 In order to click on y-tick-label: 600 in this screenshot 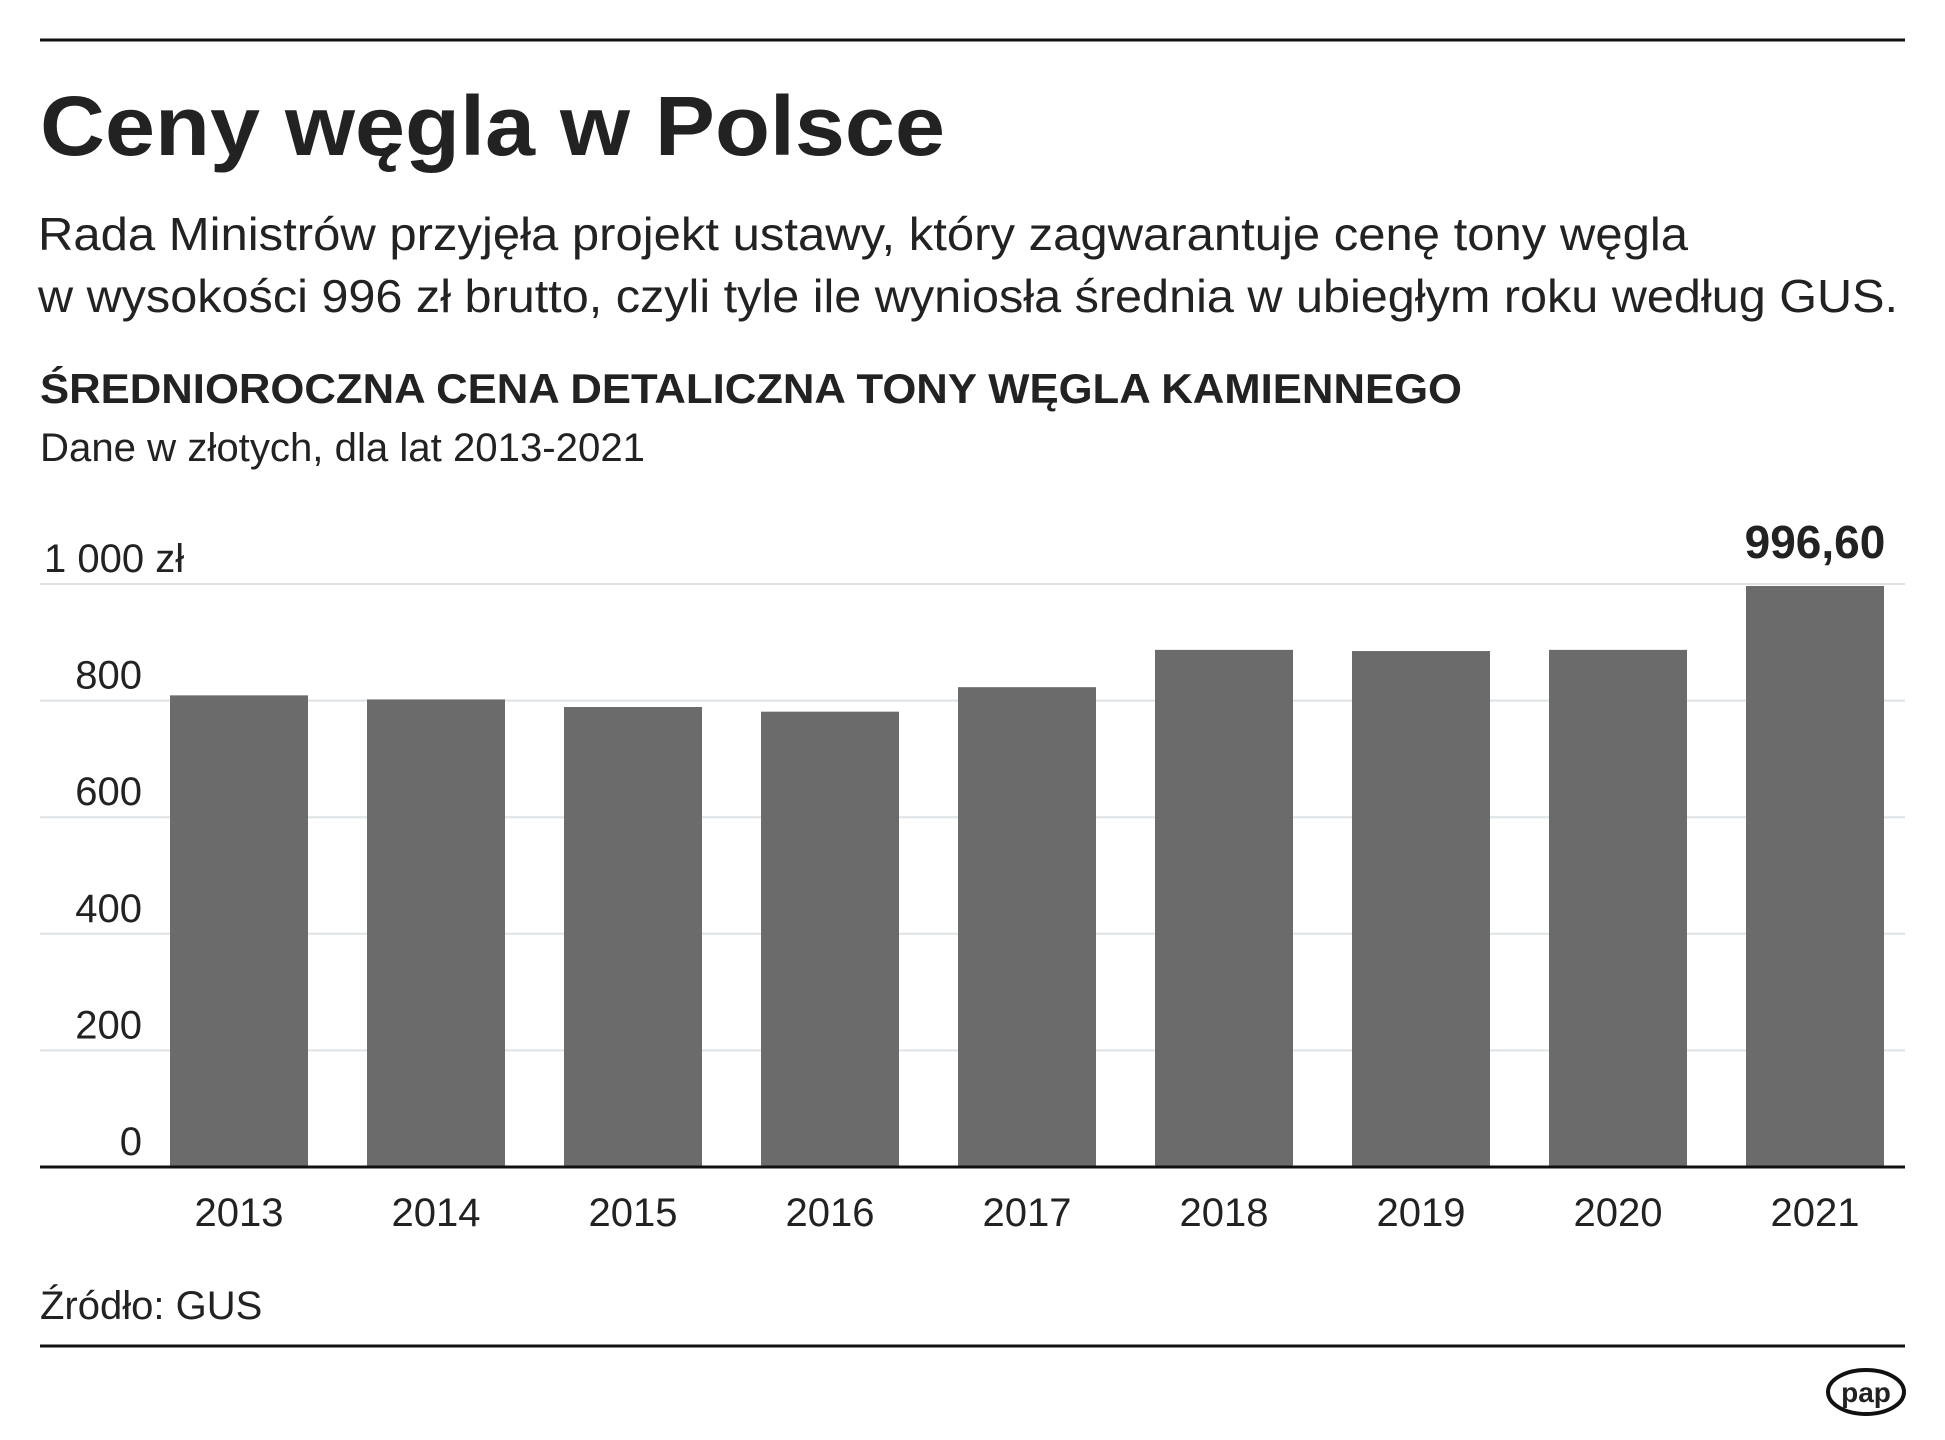, I will do `click(108, 792)`.